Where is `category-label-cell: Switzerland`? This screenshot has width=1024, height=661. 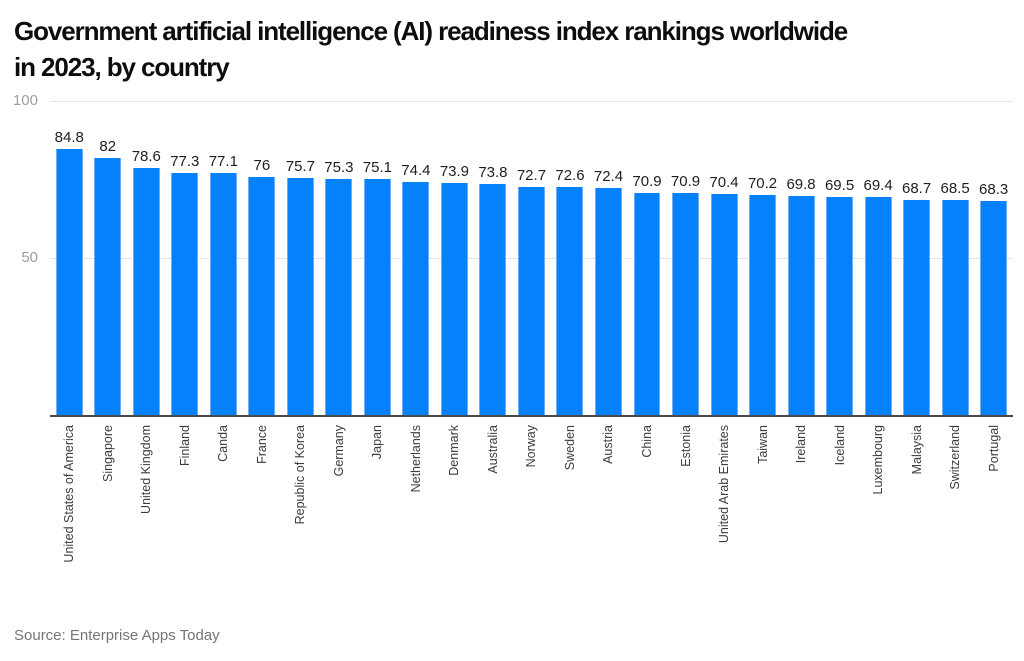 category-label-cell: Switzerland is located at coordinates (955, 512).